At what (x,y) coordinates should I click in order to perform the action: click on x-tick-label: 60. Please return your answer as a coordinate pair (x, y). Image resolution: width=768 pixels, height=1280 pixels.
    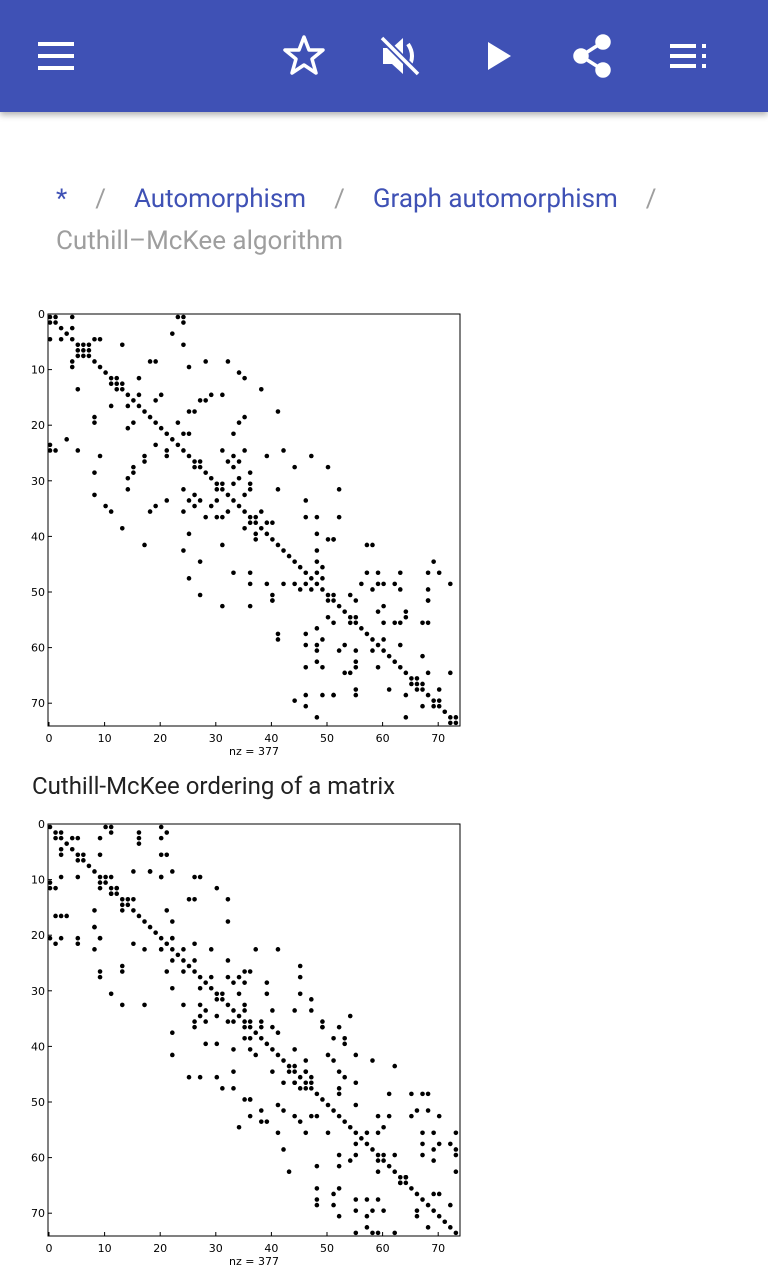
    Looking at the image, I should click on (383, 1248).